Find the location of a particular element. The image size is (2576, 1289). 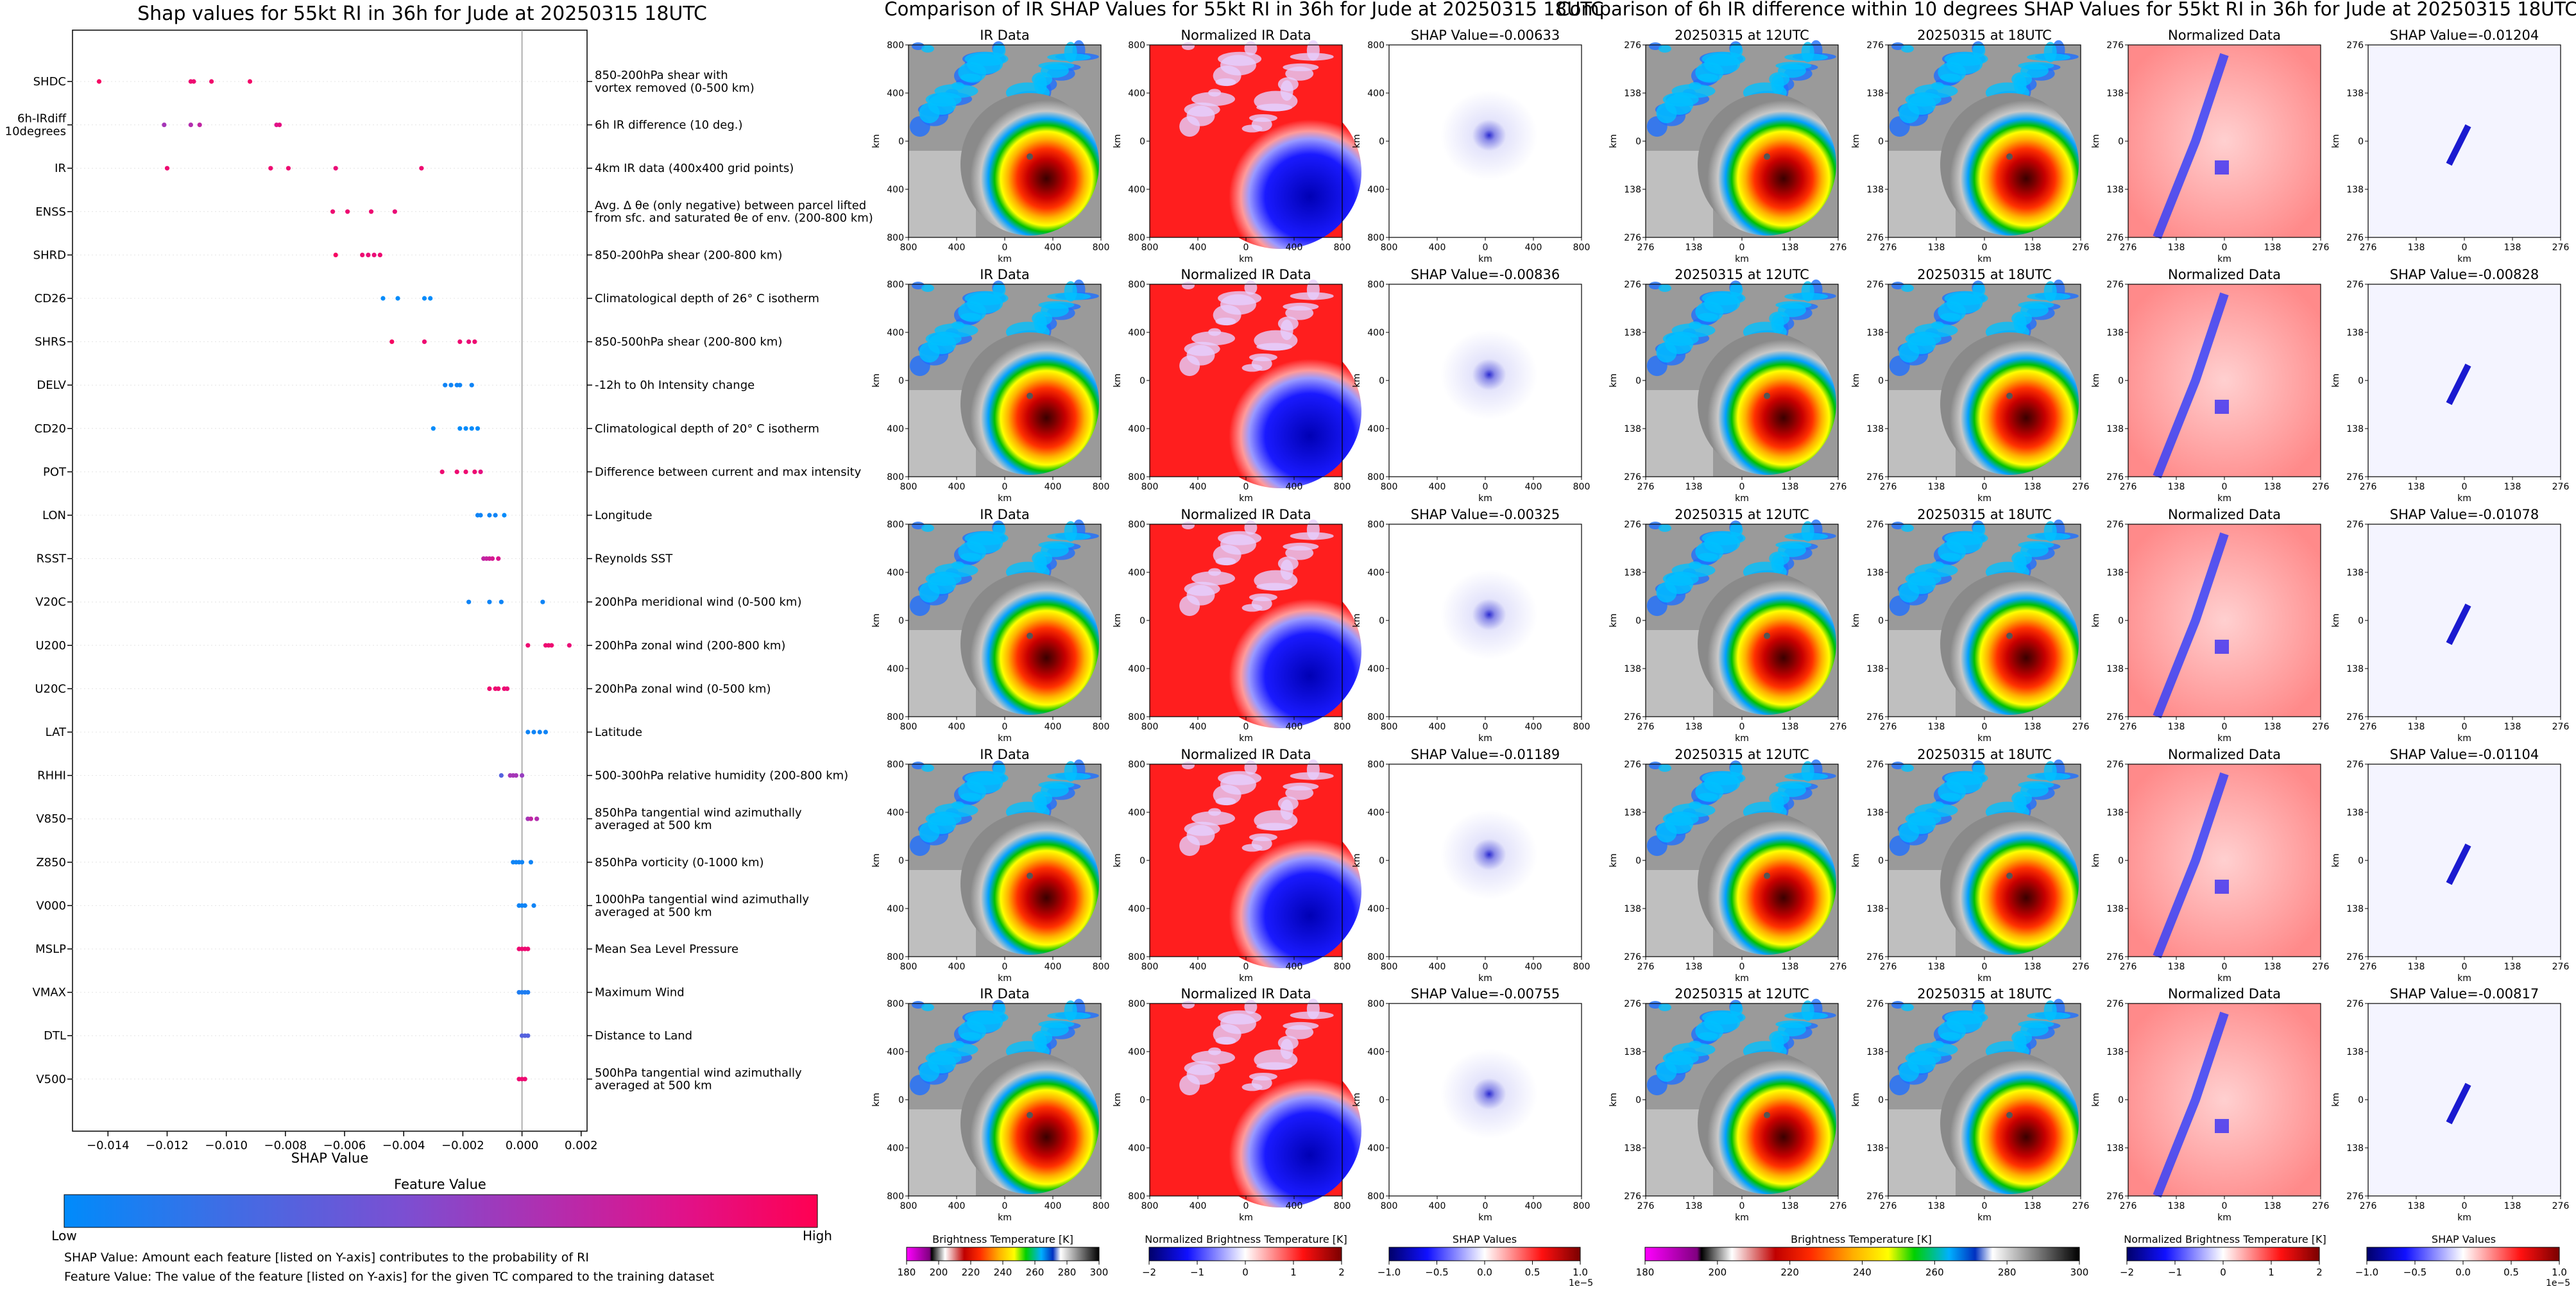

y-tick-label: 0 is located at coordinates (1382, 621).